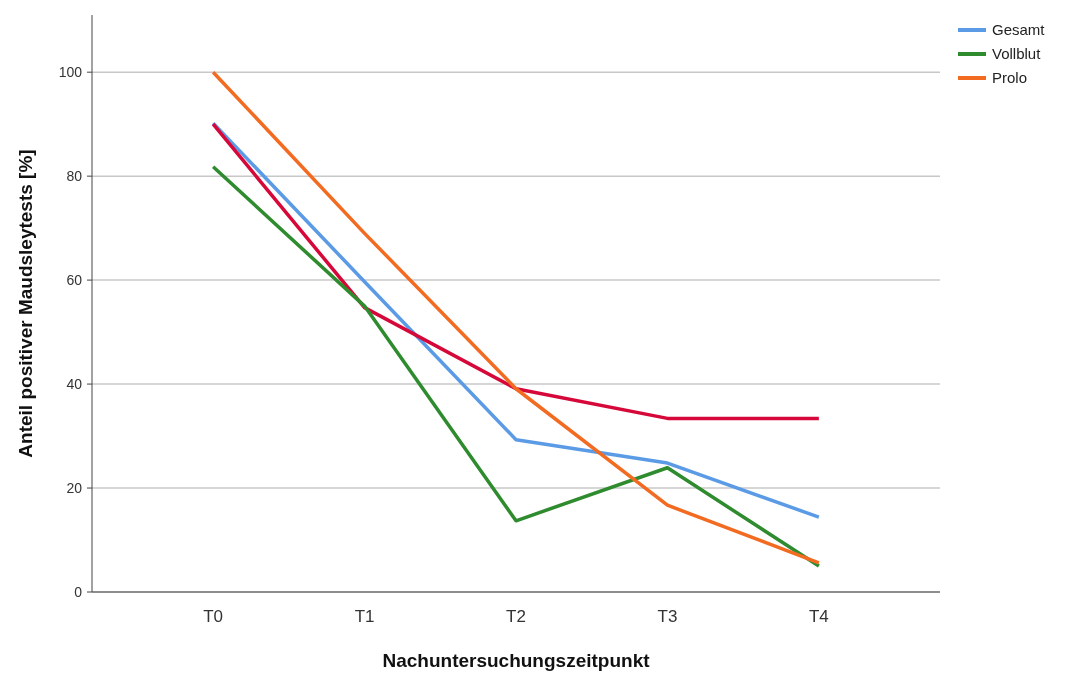  What do you see at coordinates (25, 303) in the screenshot?
I see `y-axis-title: Anteil positiver Maudsleytests [%]` at bounding box center [25, 303].